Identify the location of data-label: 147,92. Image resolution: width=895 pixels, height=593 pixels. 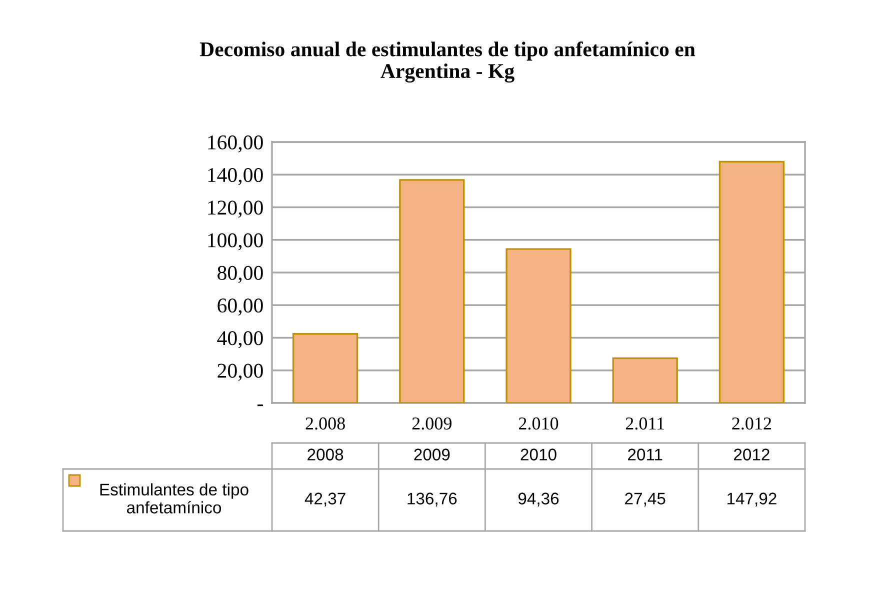
(751, 499).